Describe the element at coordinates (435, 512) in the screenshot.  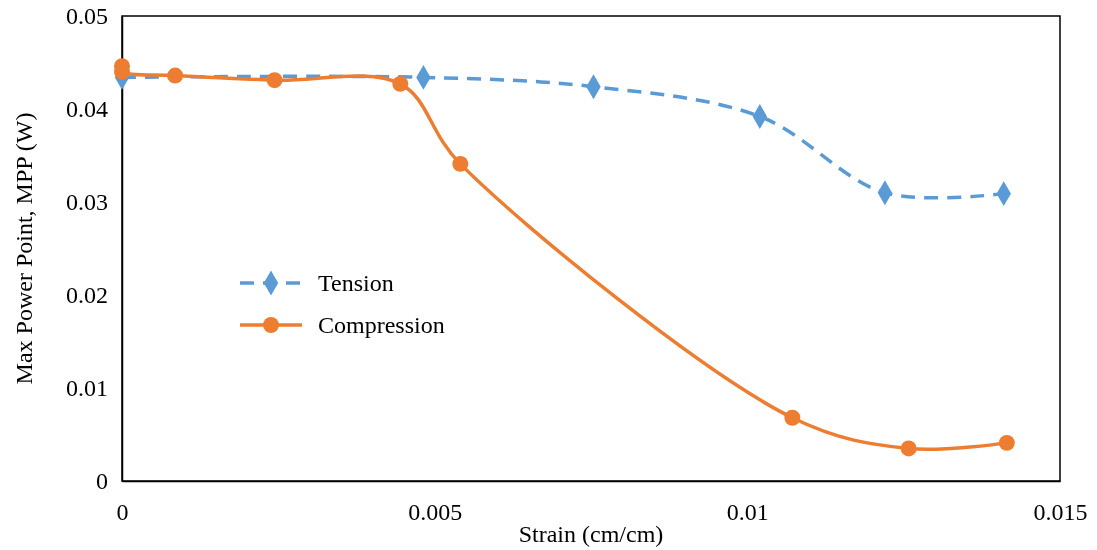
I see `x-tick-label: 0.005` at that location.